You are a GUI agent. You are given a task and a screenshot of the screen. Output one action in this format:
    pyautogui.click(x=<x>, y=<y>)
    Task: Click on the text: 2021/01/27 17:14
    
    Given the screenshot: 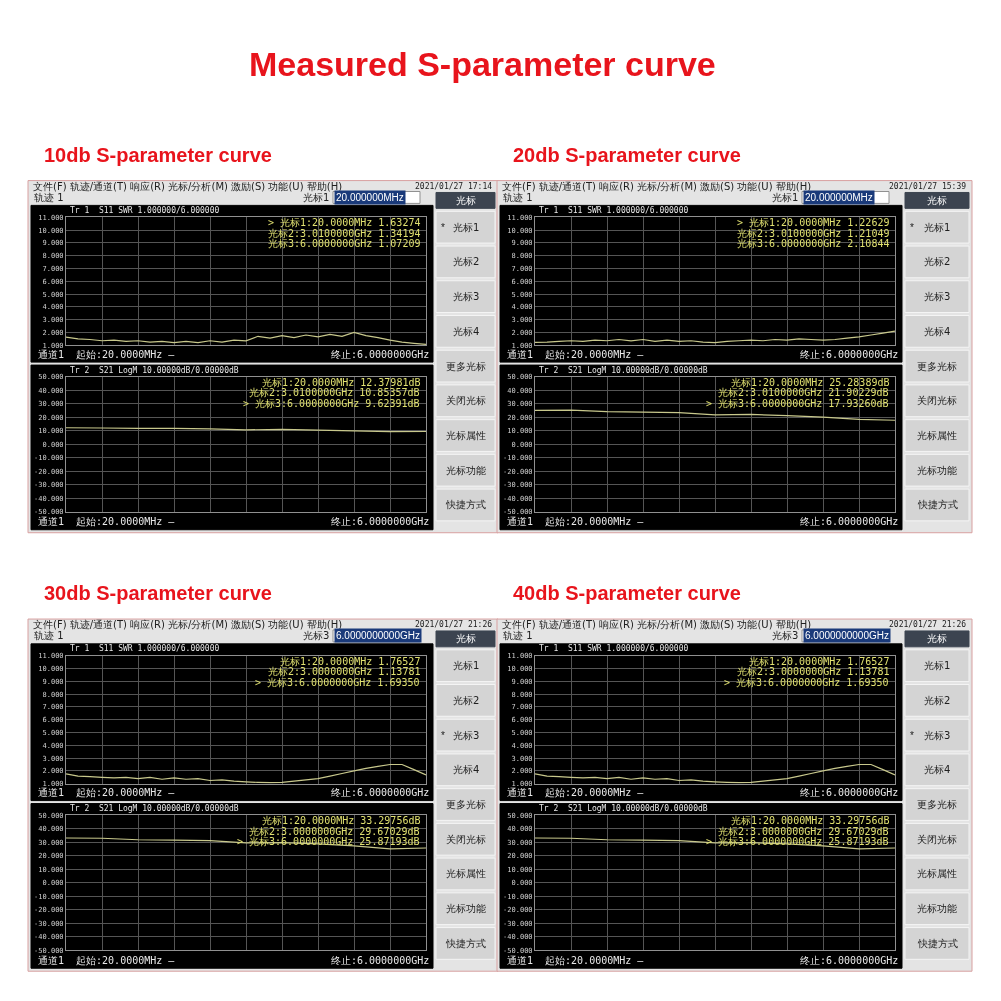 What is the action you would take?
    pyautogui.click(x=454, y=186)
    